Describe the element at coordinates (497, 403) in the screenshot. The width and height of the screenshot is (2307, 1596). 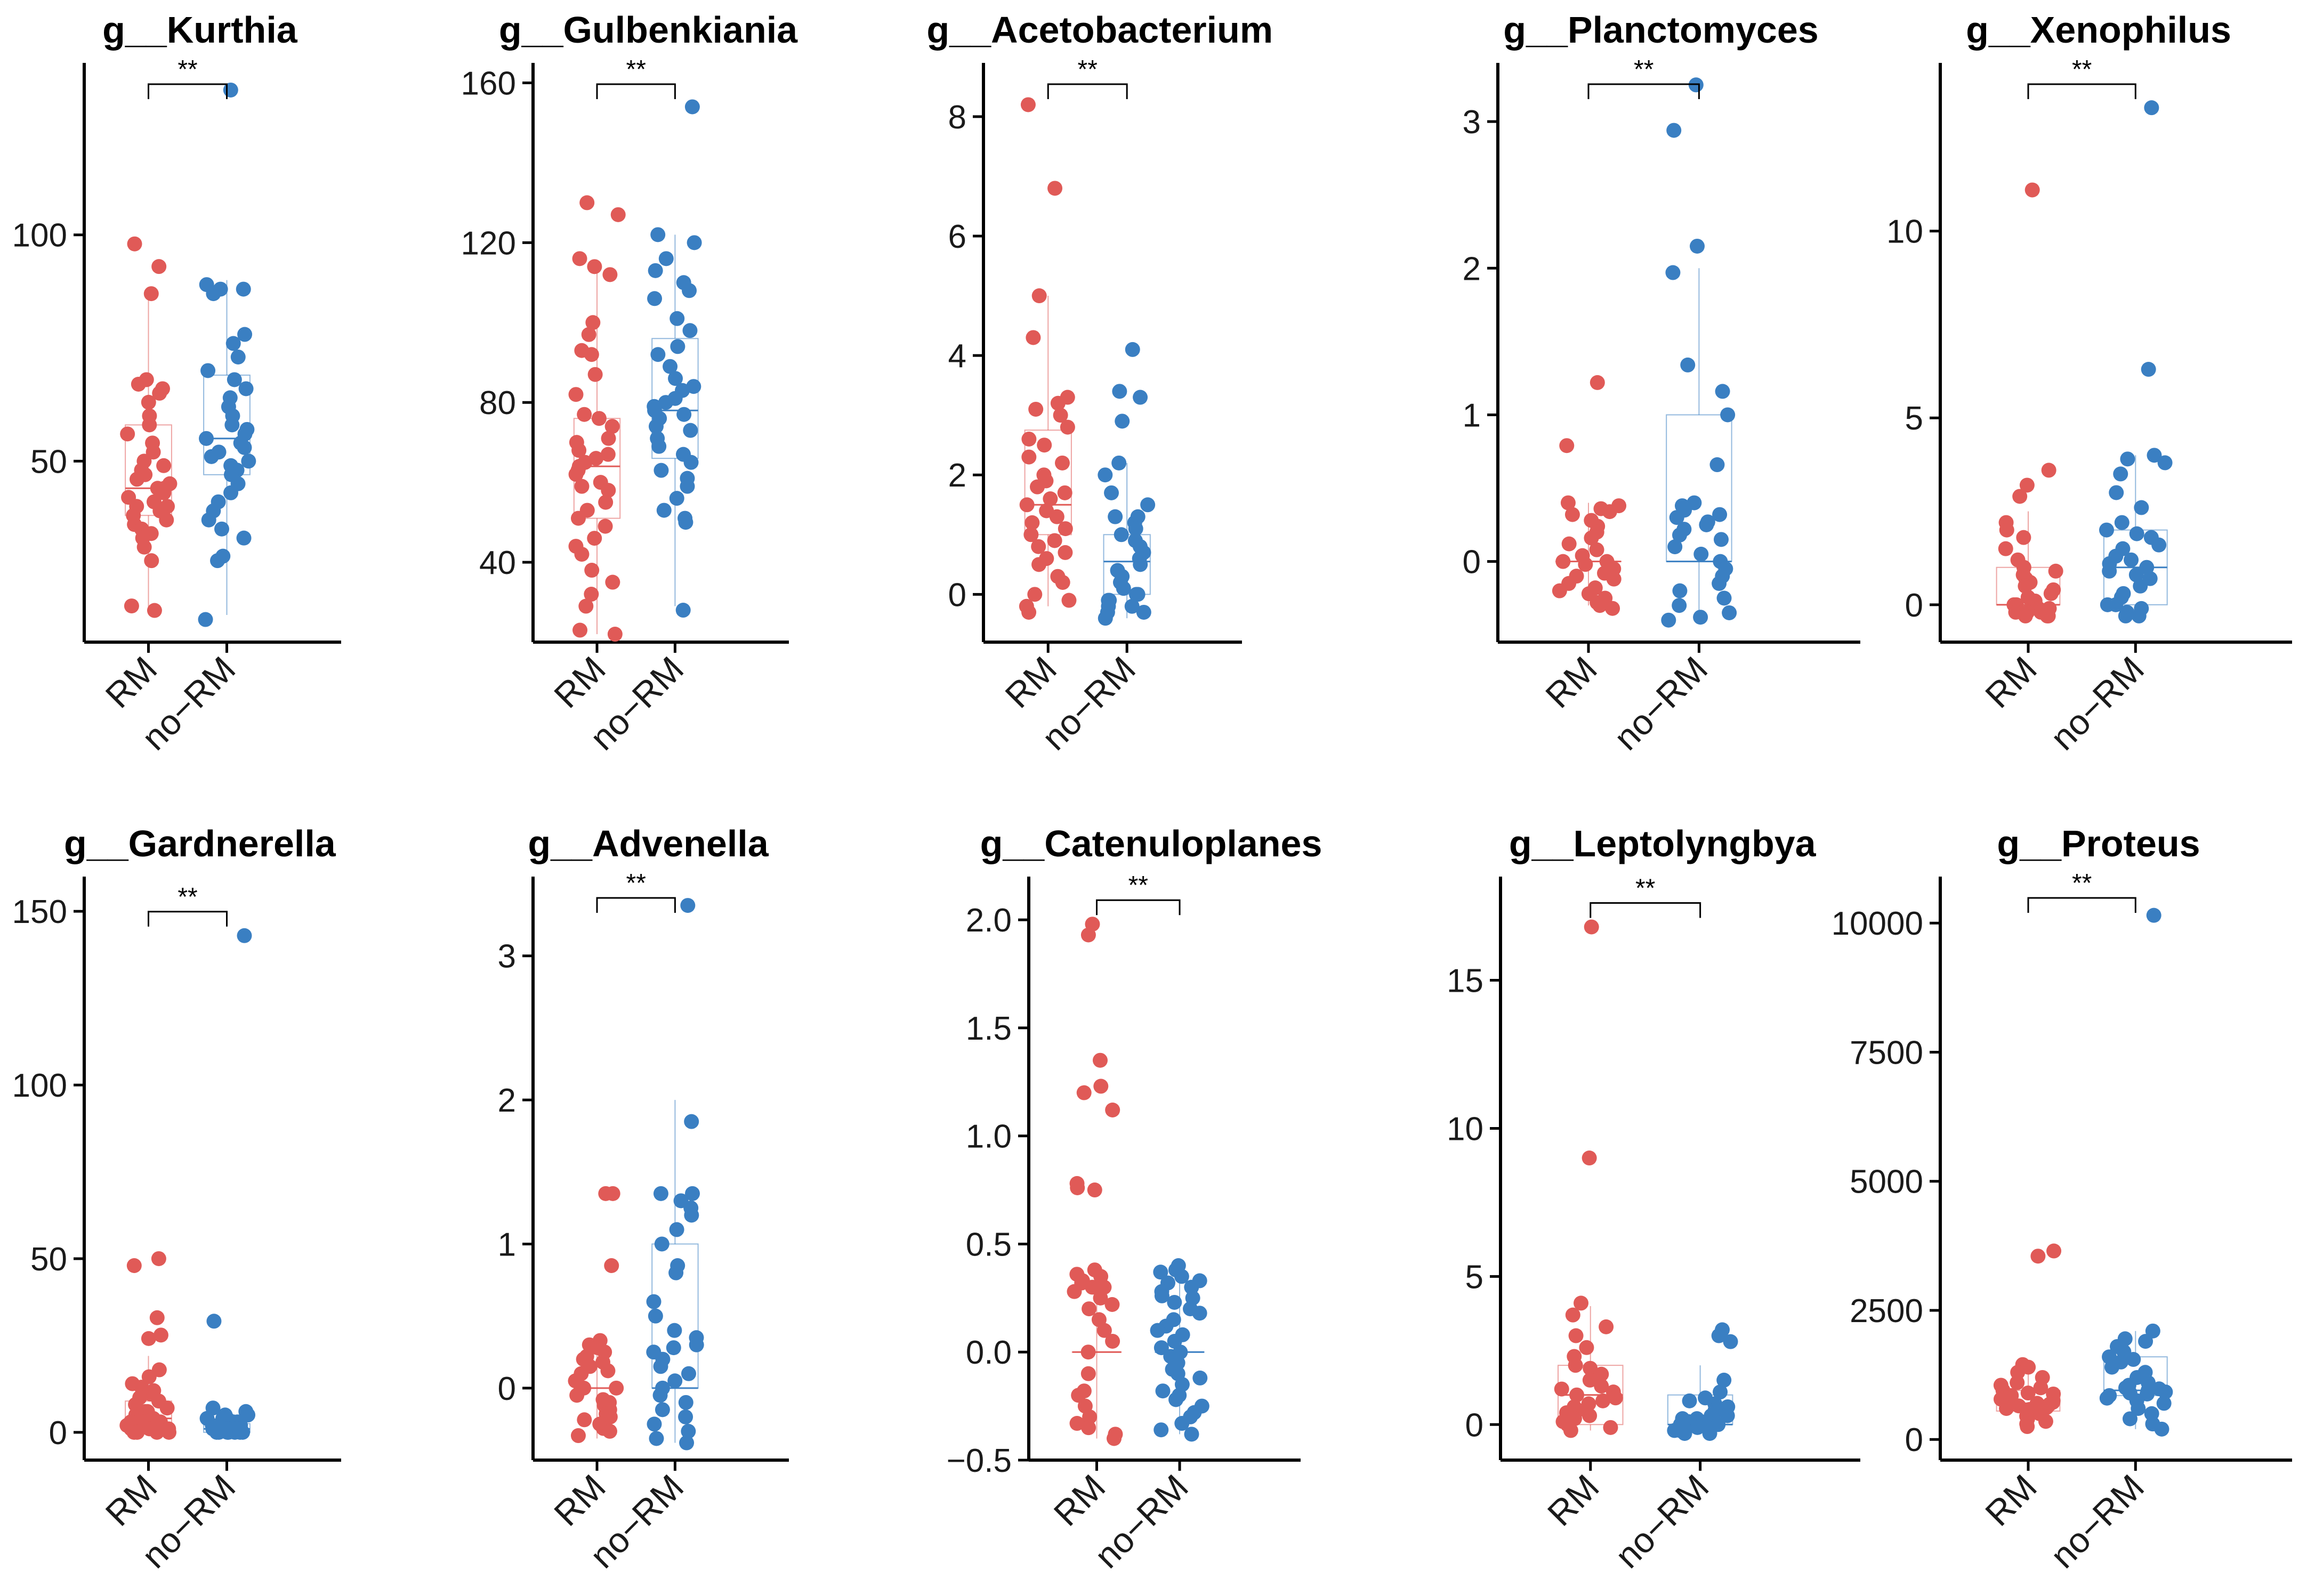
I see `y-tick-label: 80` at that location.